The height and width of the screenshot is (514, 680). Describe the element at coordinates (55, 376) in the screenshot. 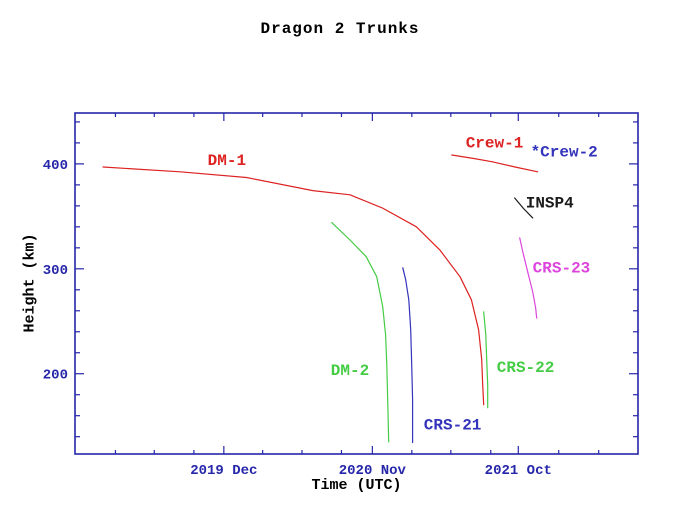

I see `y-tick-label: 200` at that location.